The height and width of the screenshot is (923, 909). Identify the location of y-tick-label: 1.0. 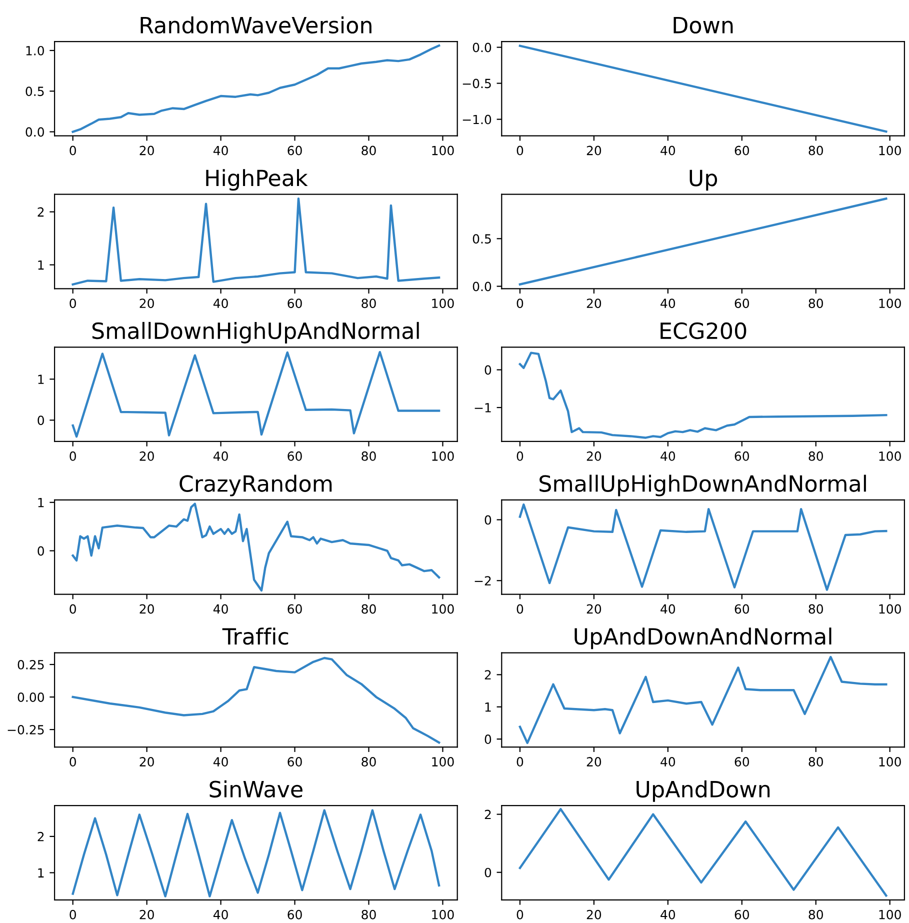
(35, 51).